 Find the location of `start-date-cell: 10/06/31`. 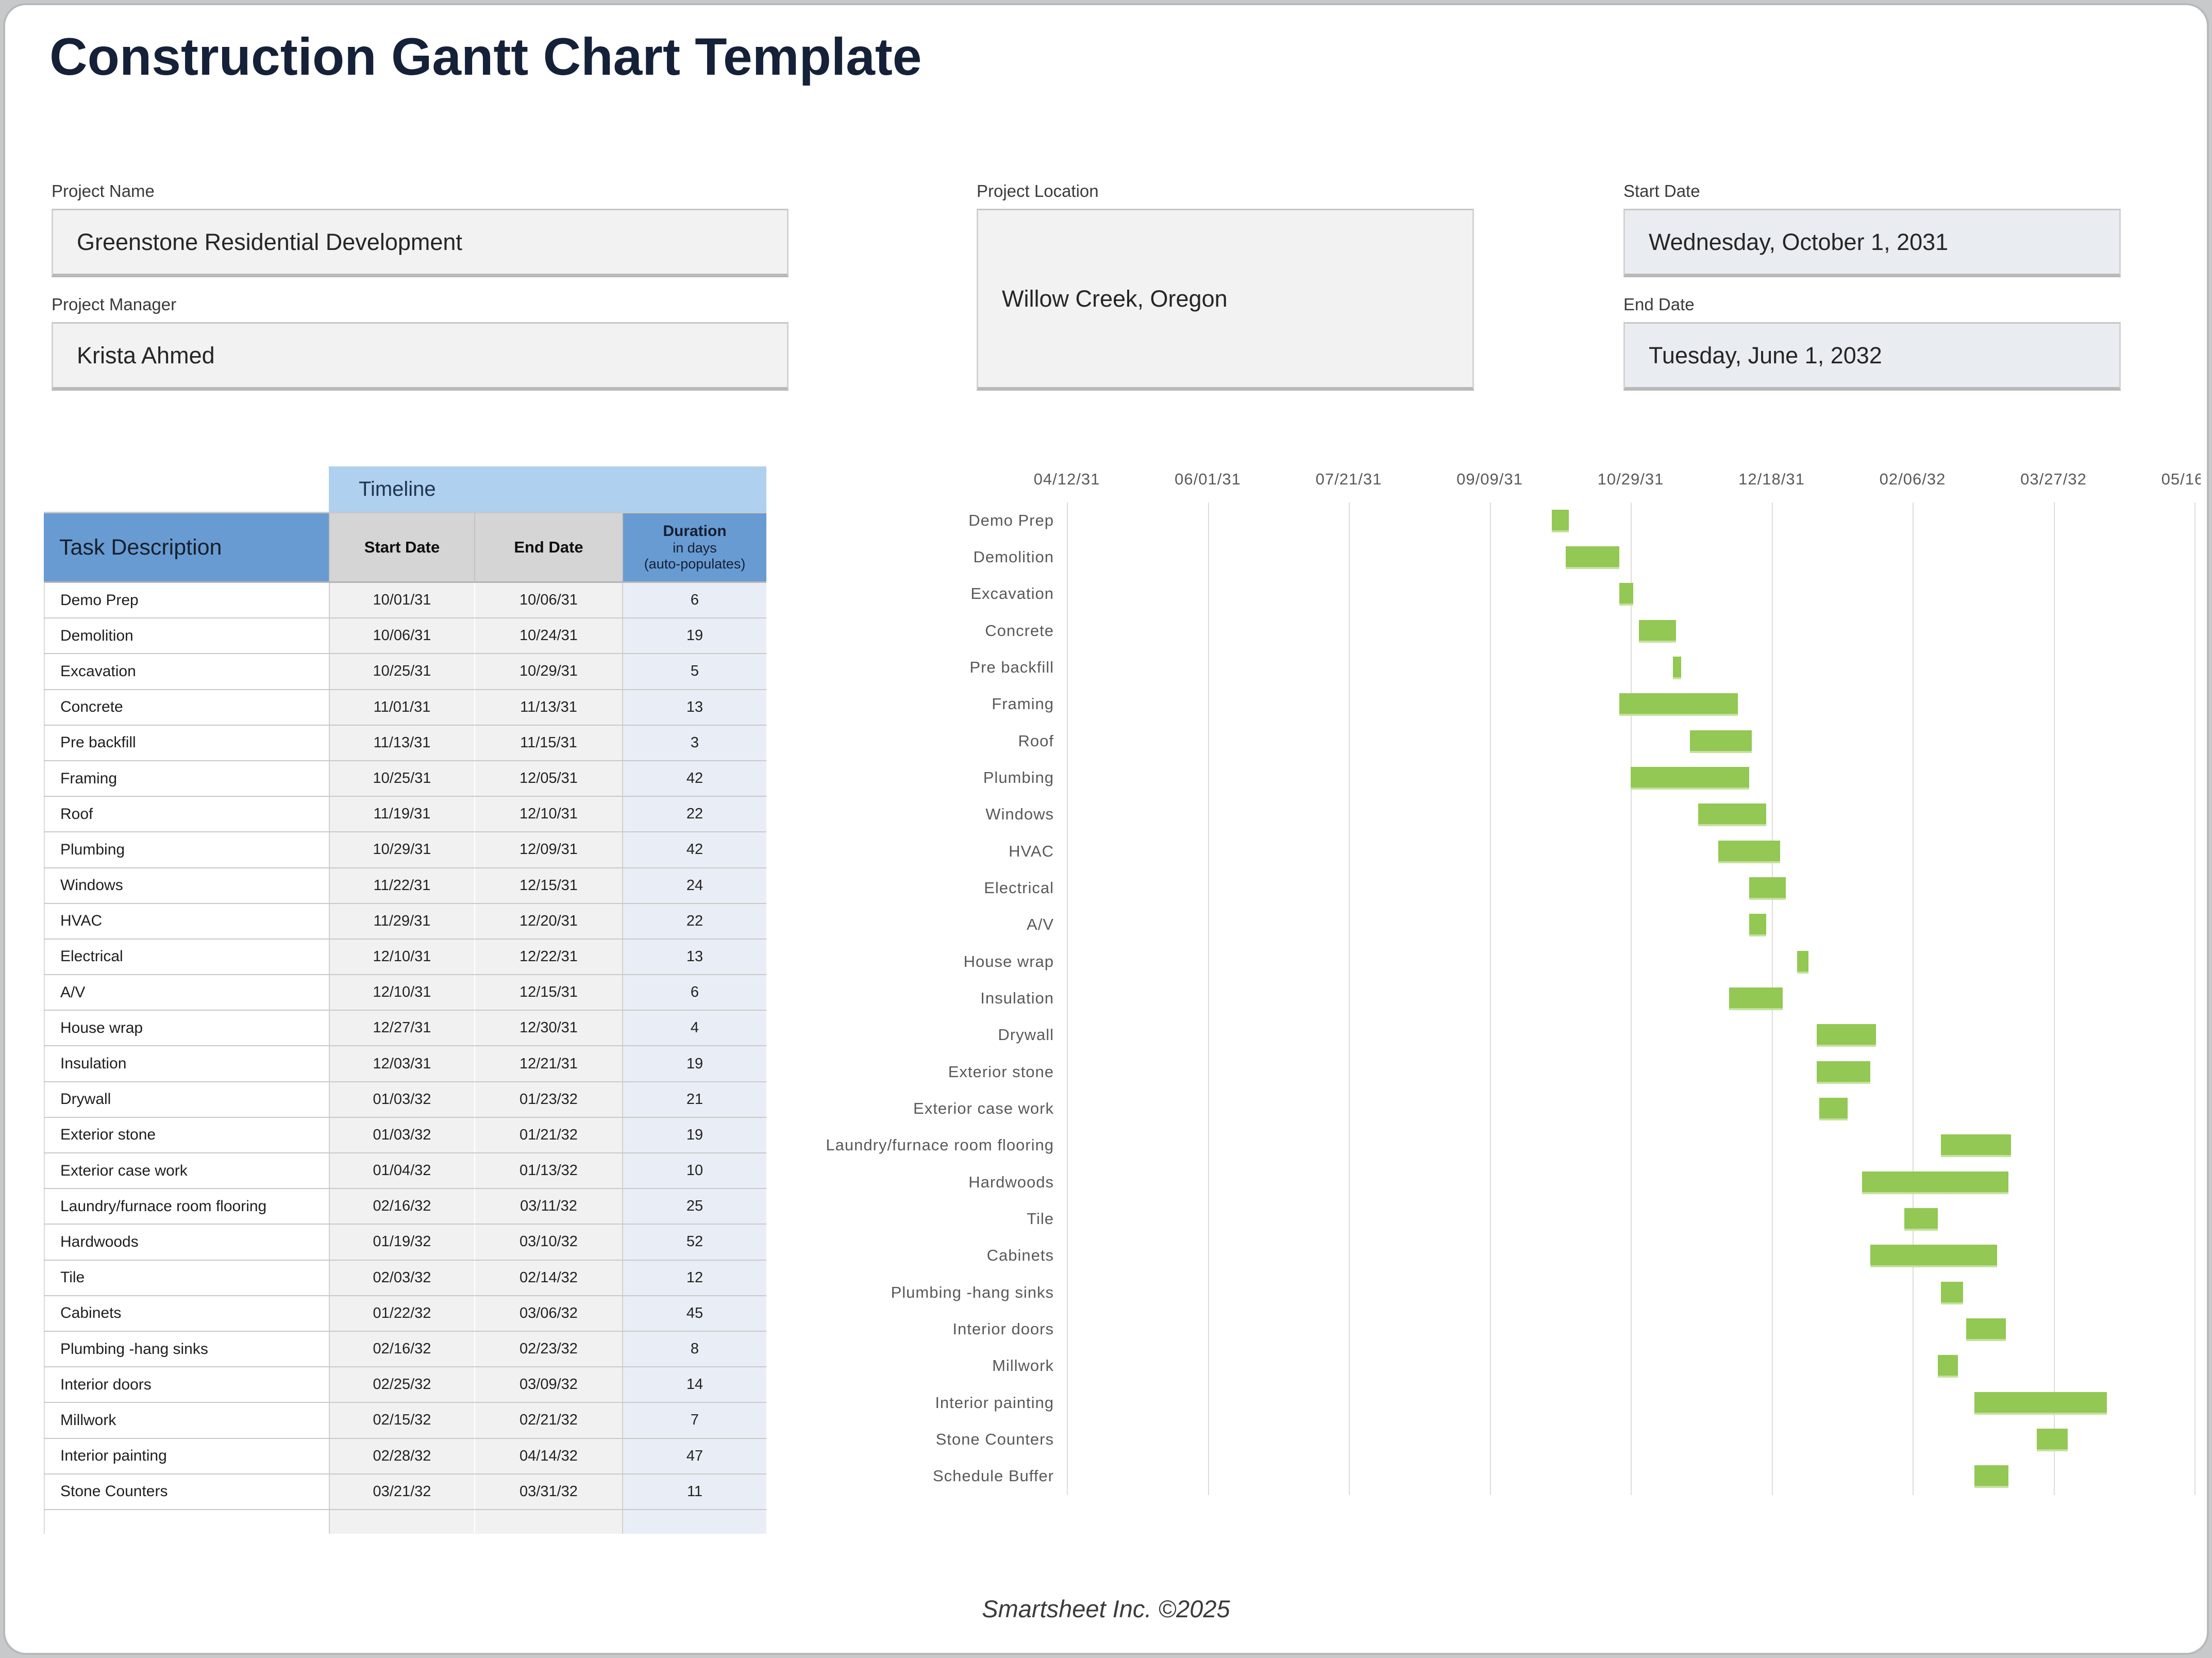

start-date-cell: 10/06/31 is located at coordinates (401, 636).